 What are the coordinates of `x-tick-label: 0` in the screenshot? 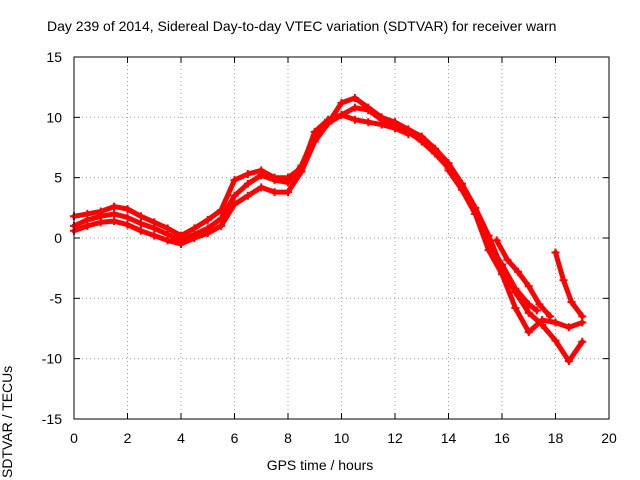 It's located at (74, 438).